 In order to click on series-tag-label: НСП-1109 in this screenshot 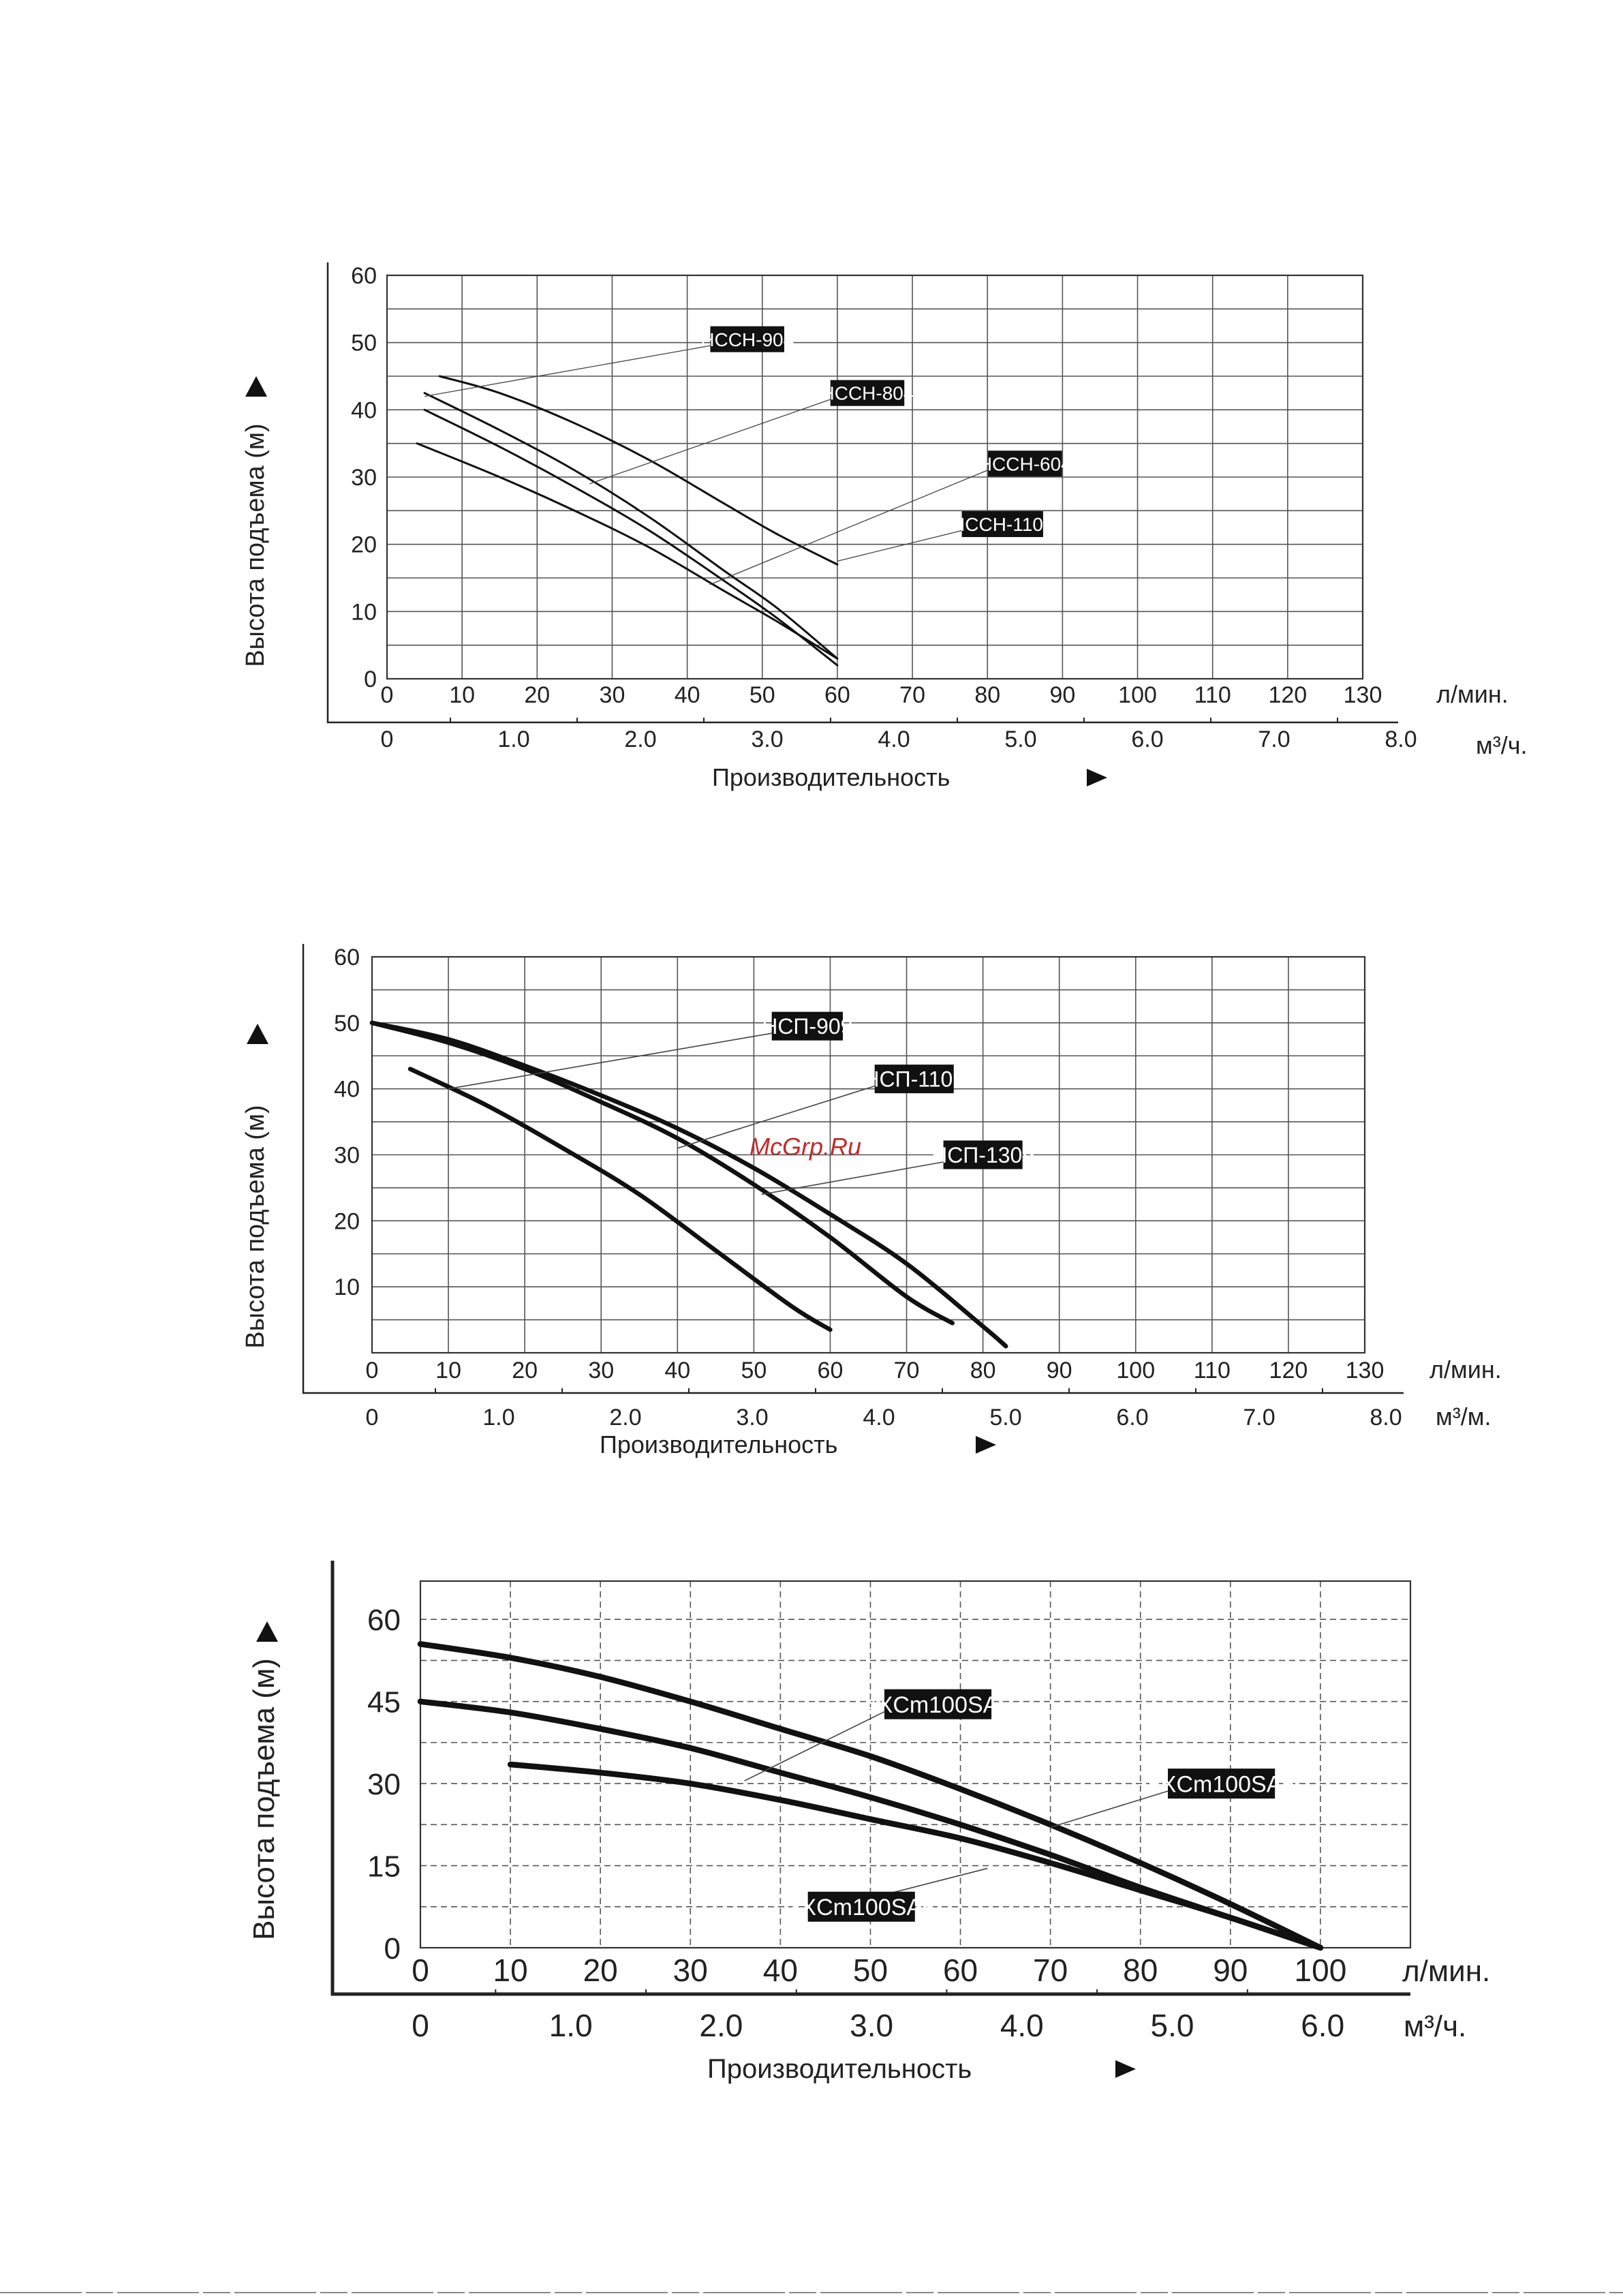, I will do `click(914, 1079)`.